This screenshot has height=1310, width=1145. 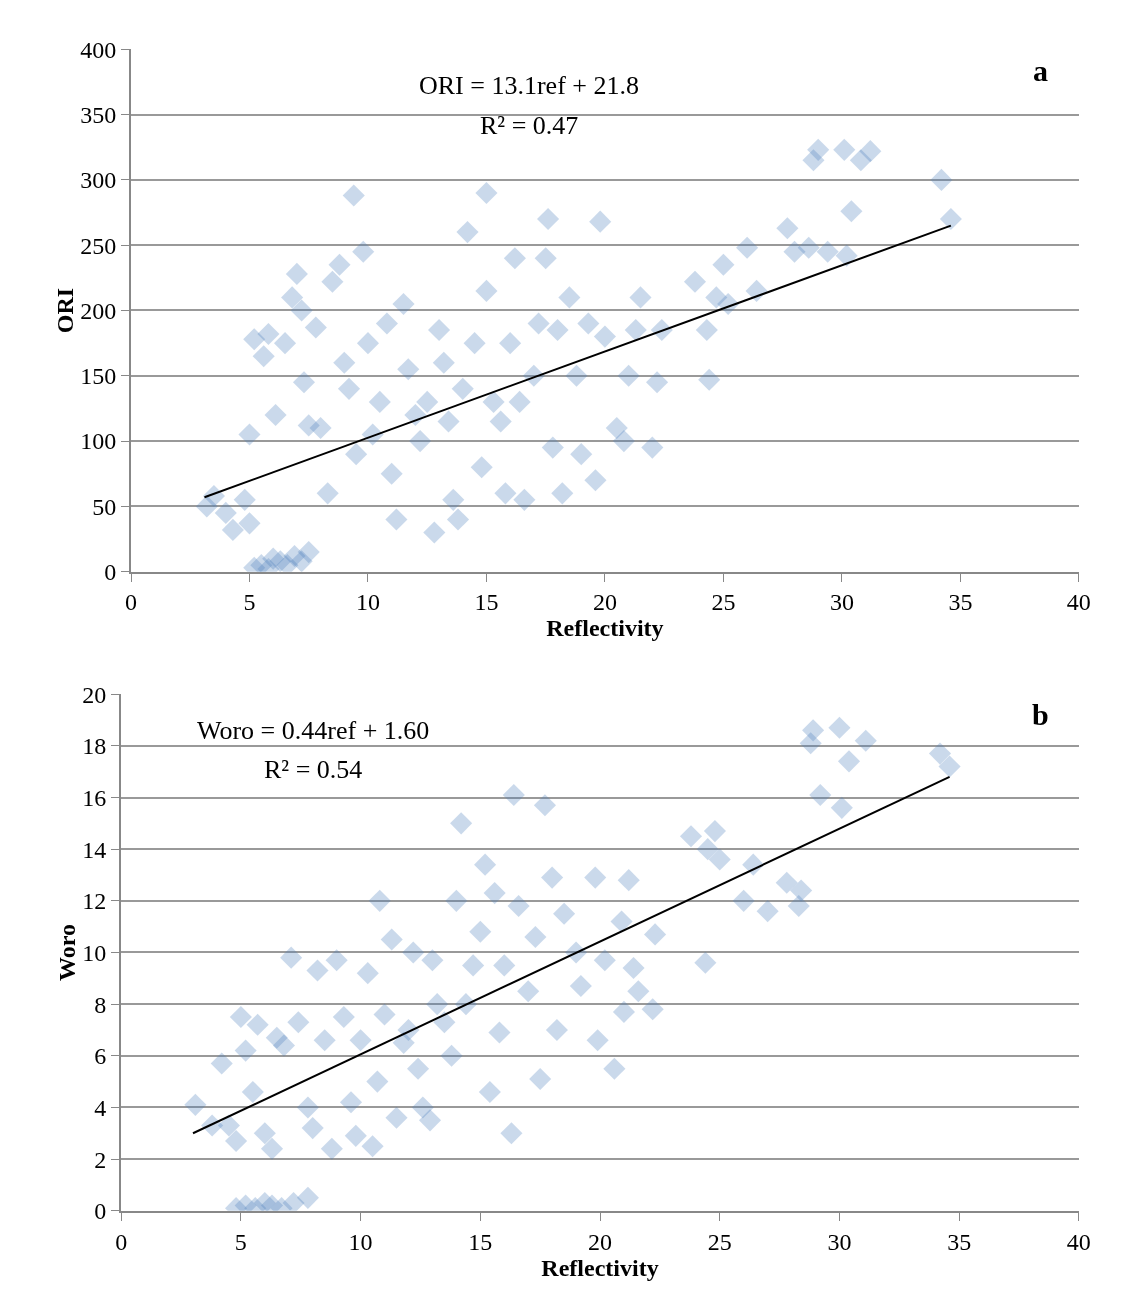 I want to click on y-tick-label: 14, so click(x=94, y=849).